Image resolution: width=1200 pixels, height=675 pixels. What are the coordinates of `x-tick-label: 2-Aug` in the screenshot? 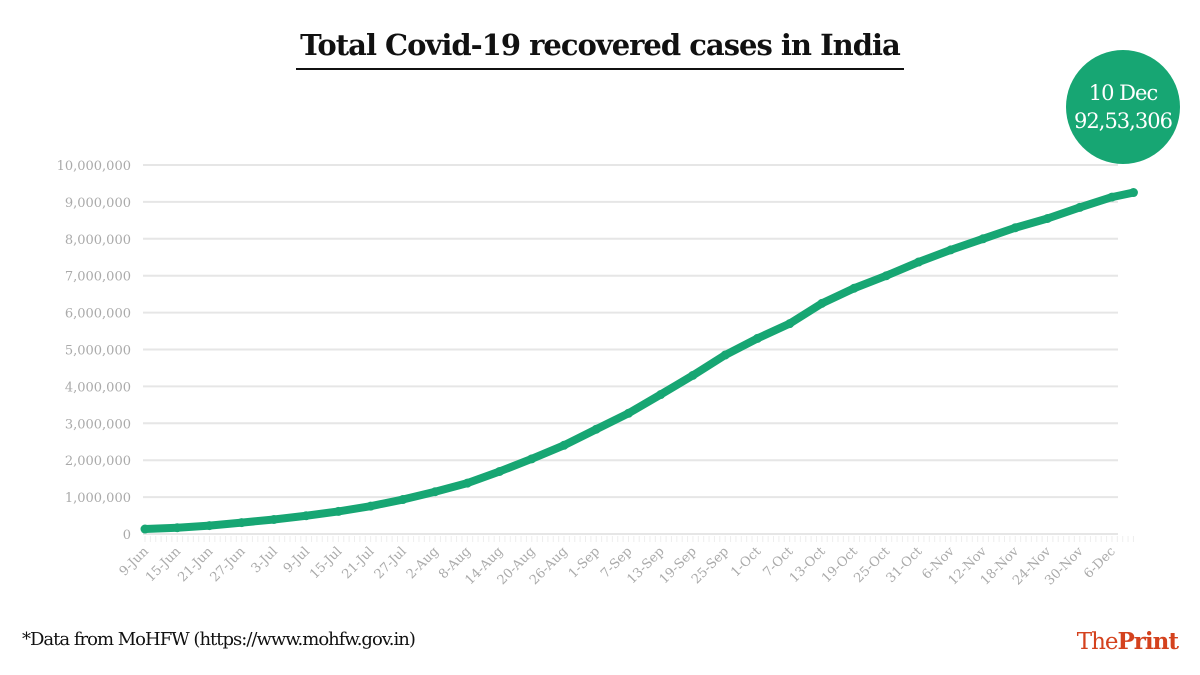 It's located at (423, 563).